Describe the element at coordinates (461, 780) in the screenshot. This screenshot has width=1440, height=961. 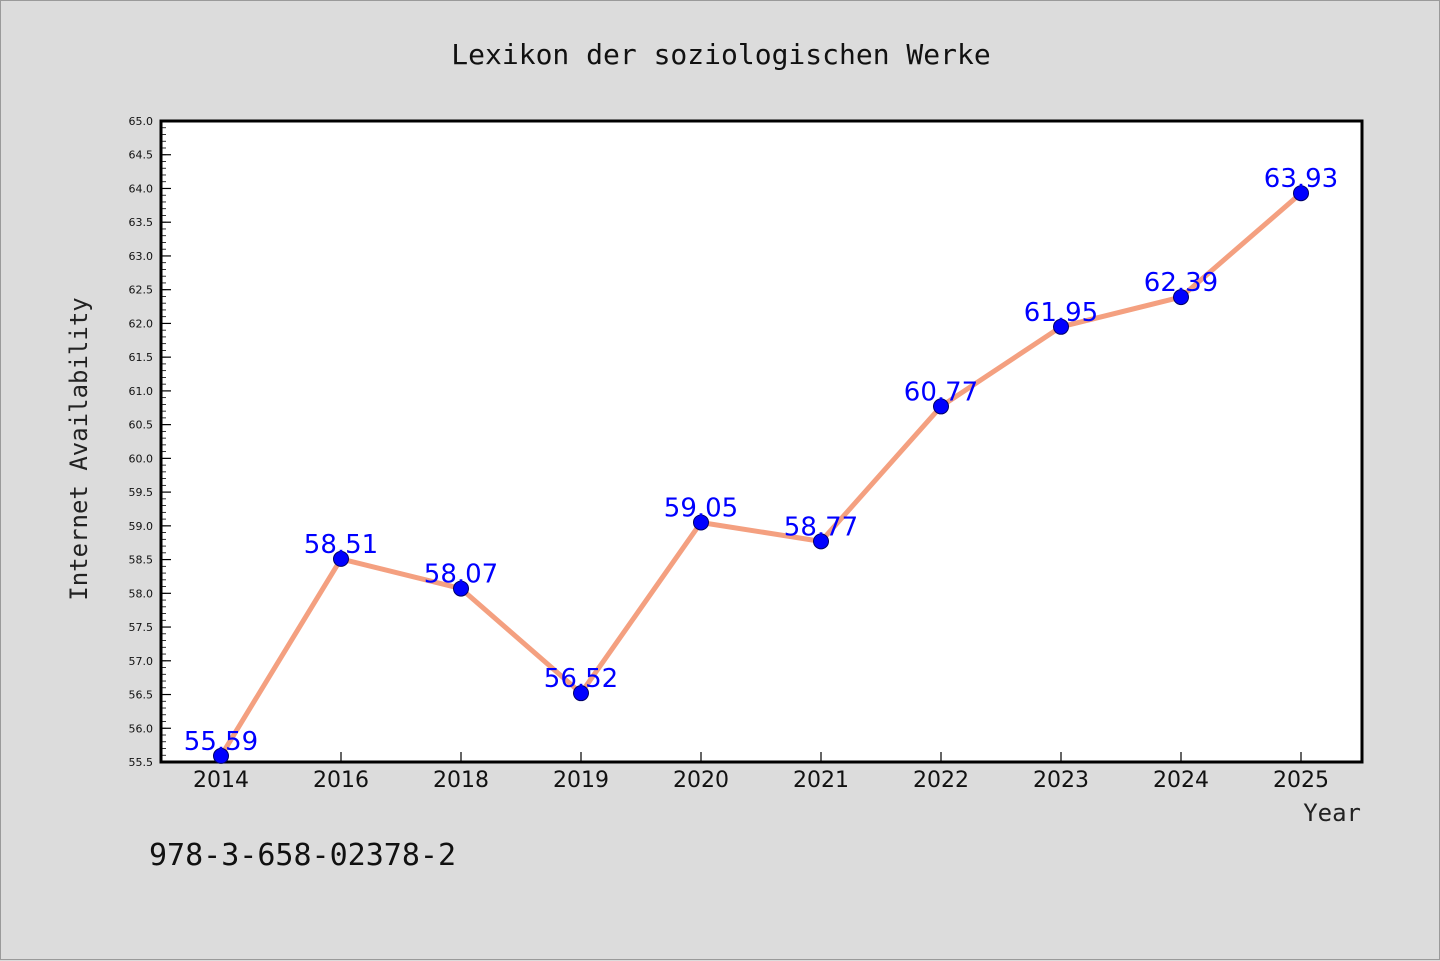
I see `x-tick-label: 2018` at that location.